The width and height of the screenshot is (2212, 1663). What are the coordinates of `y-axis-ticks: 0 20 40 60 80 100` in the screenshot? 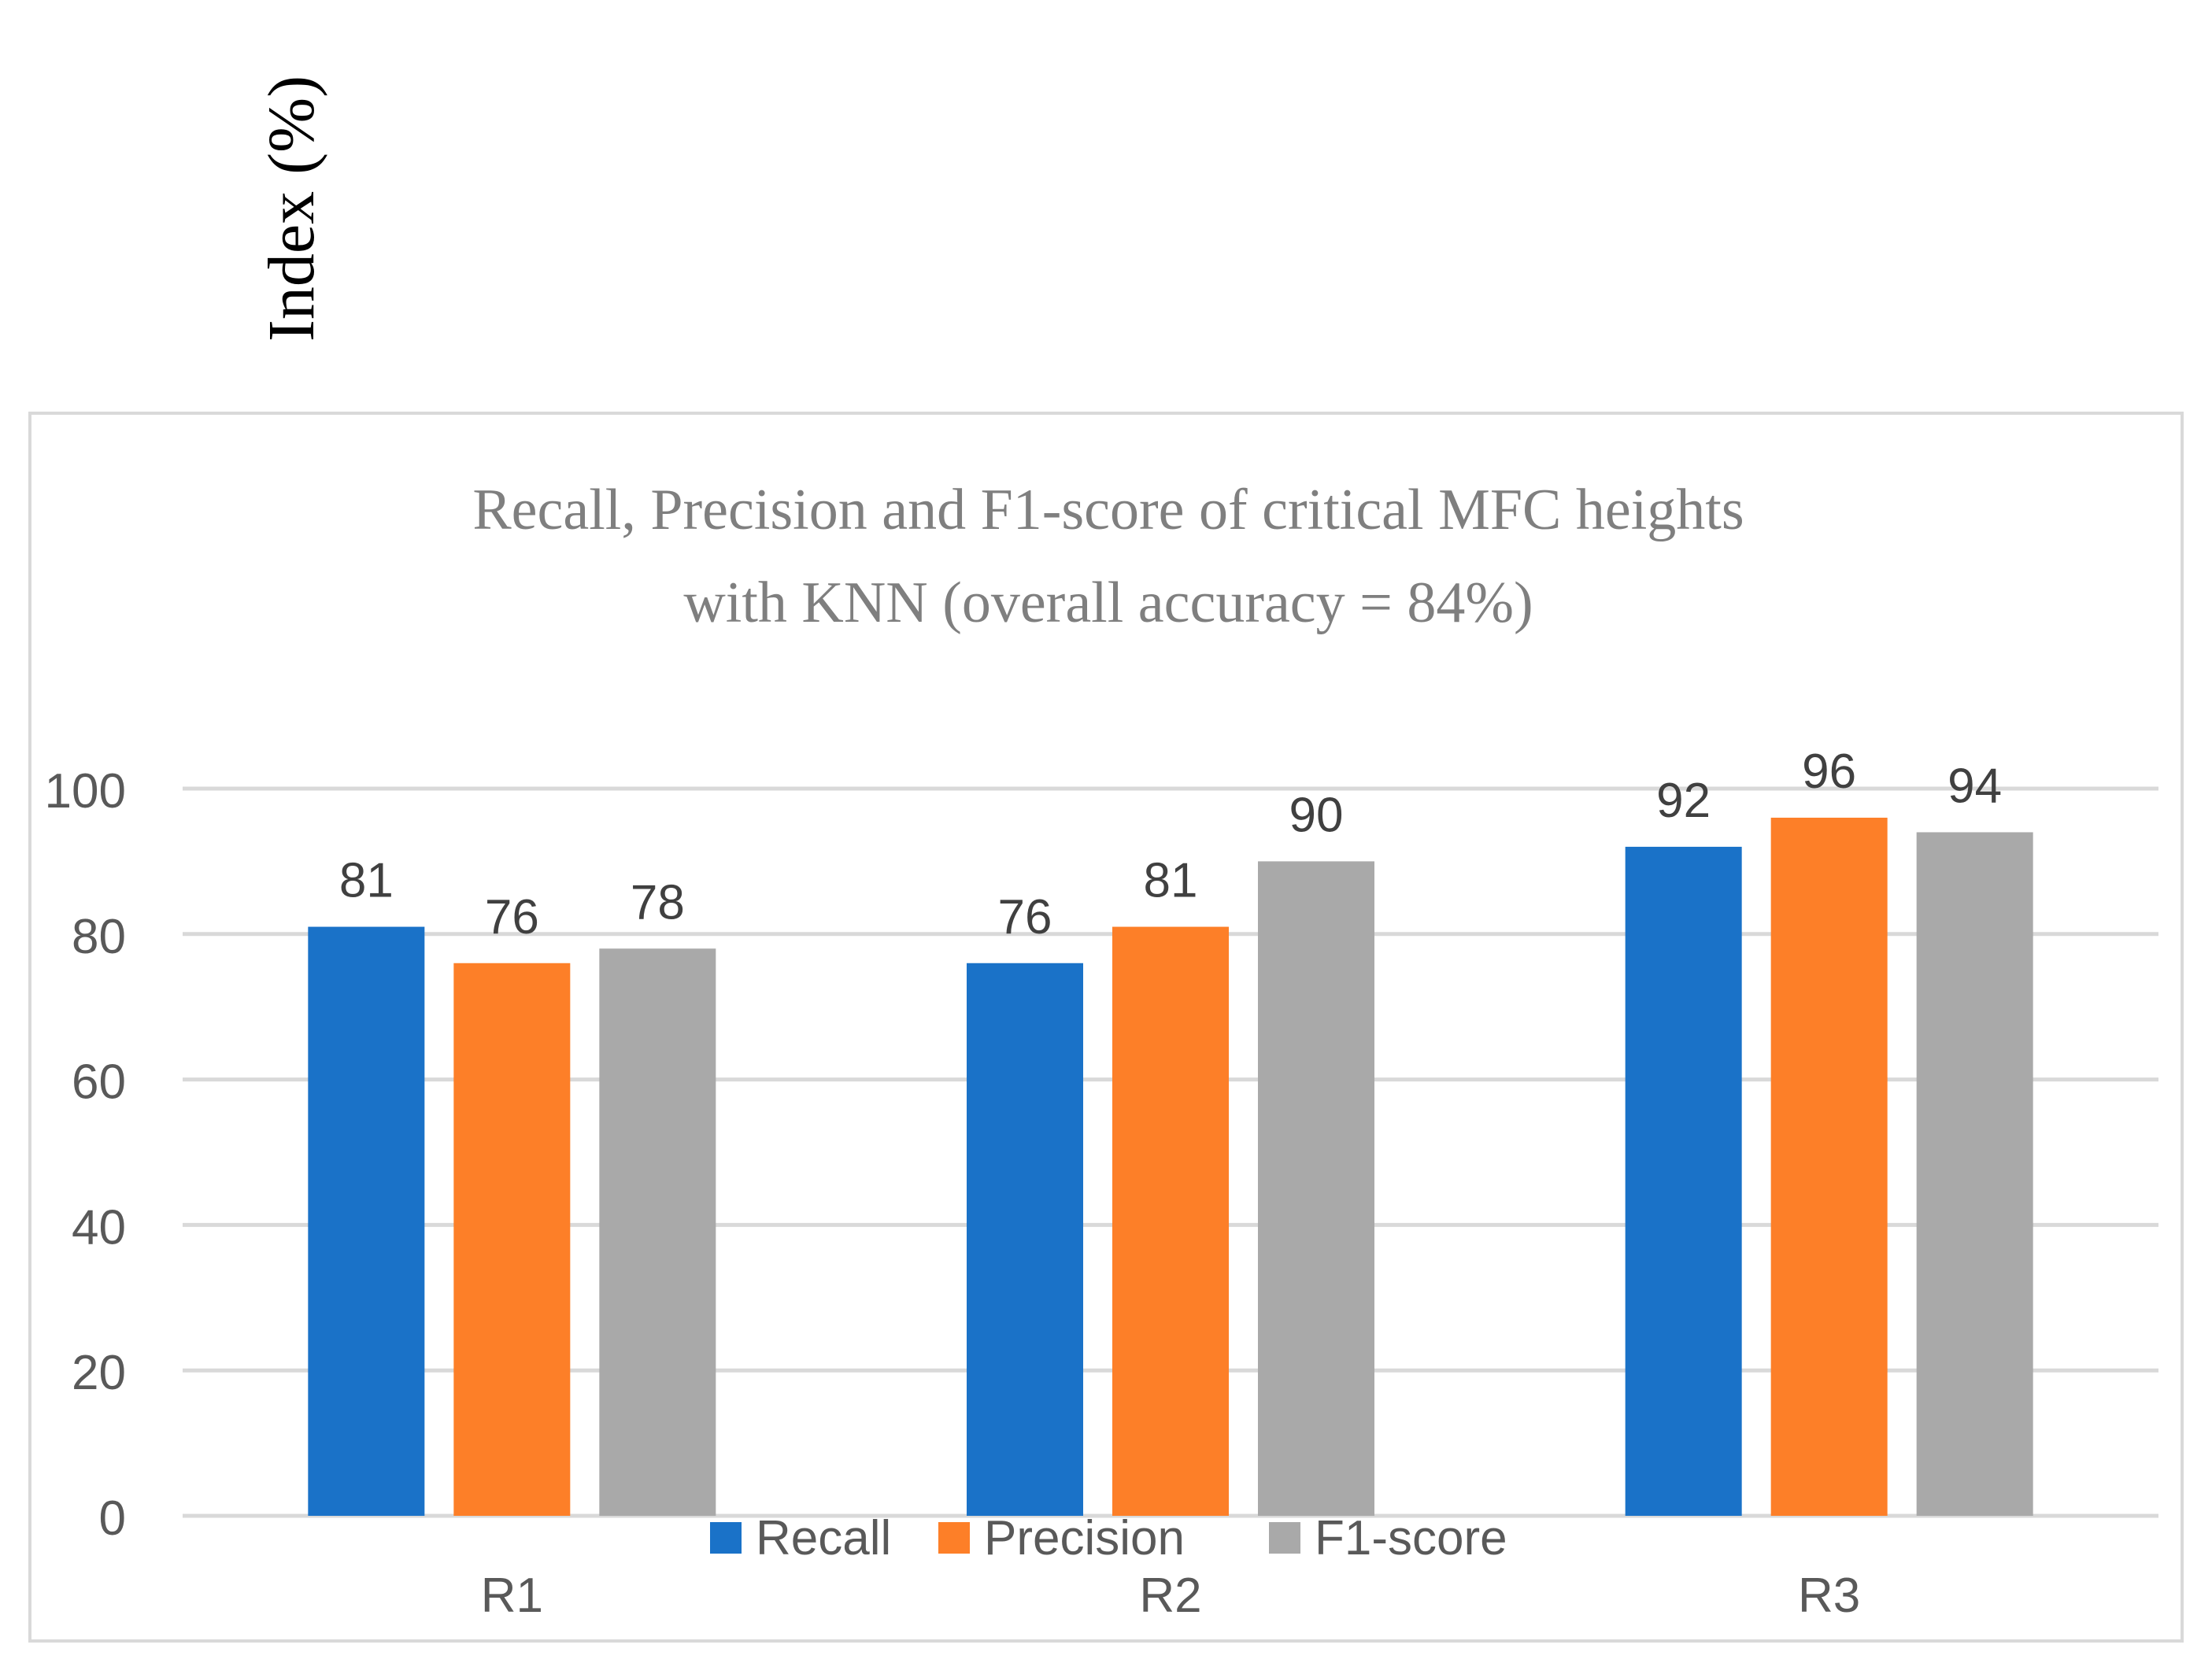 It's located at (85, 1155).